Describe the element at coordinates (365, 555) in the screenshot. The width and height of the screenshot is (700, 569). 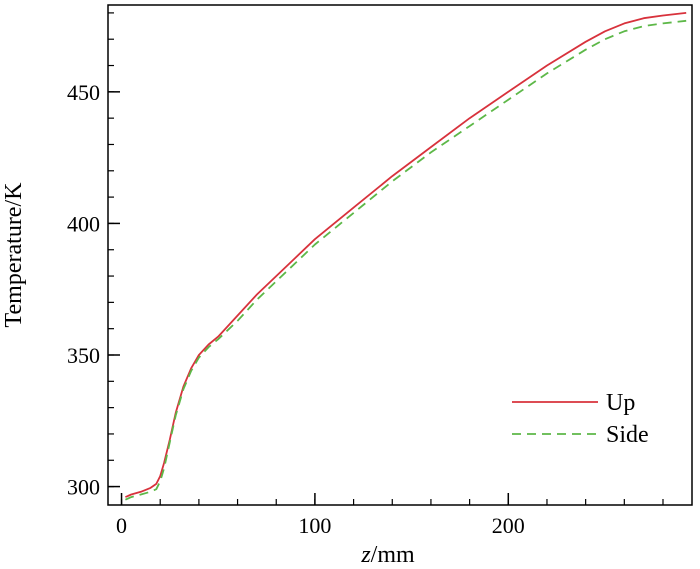
I see `x-axis-title-italic: z` at that location.